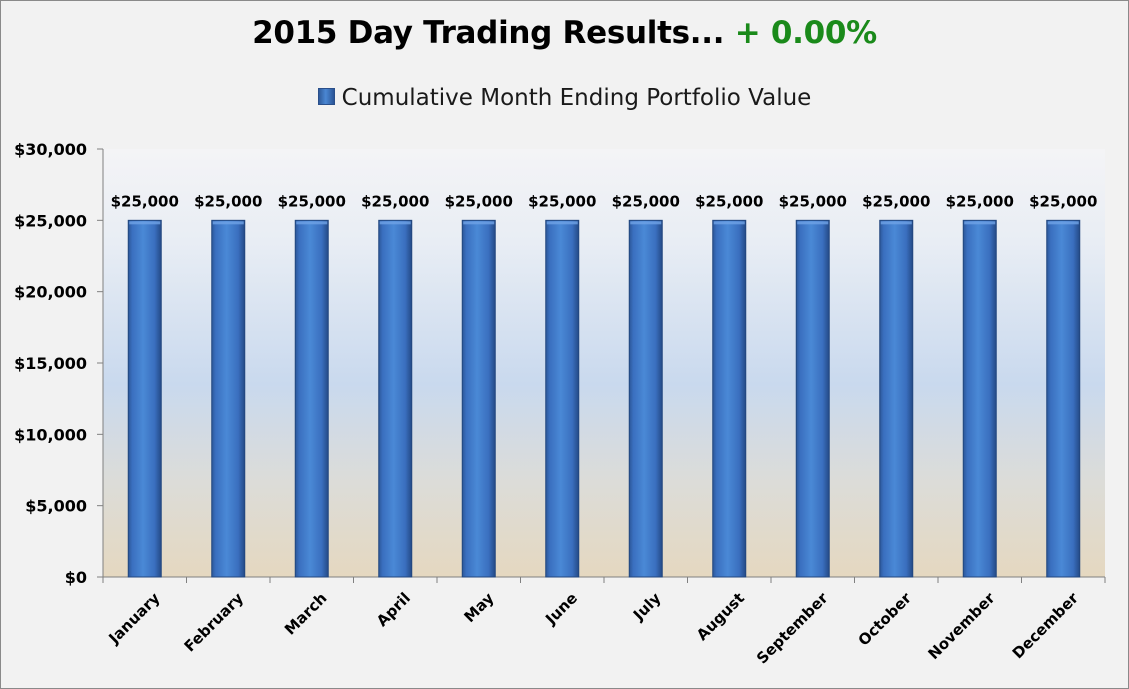 Image resolution: width=1129 pixels, height=689 pixels. I want to click on legend-swatch, so click(326, 96).